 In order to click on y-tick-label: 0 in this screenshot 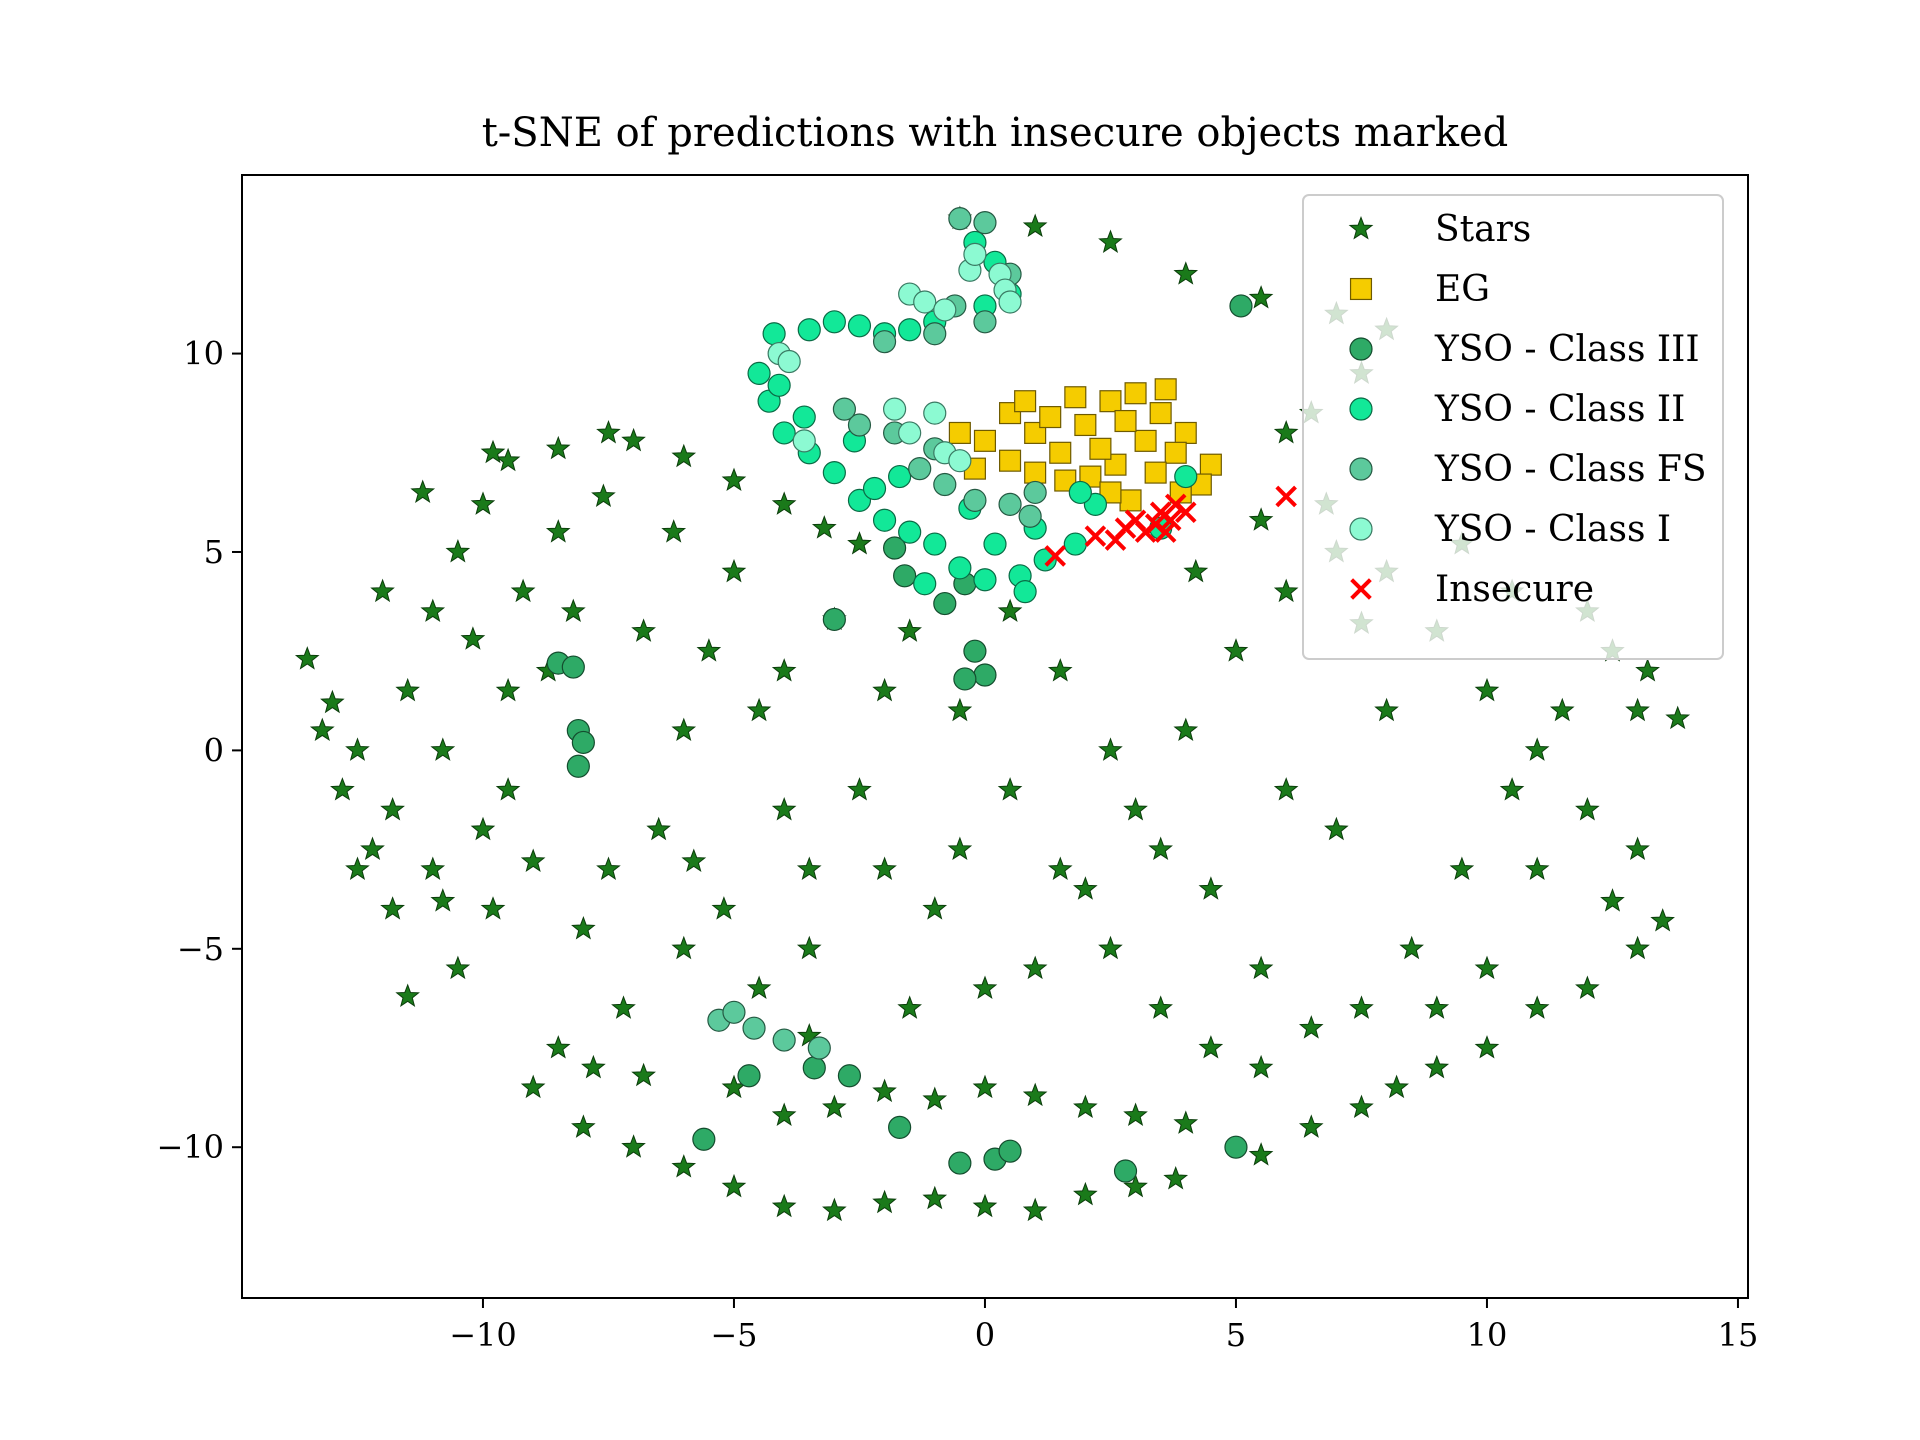, I will do `click(214, 750)`.